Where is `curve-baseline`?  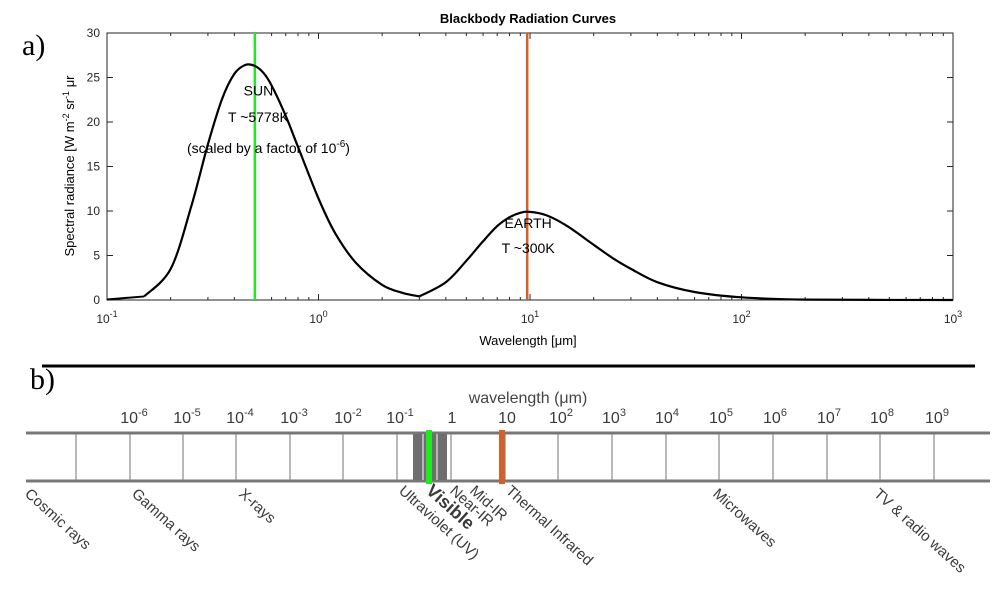 curve-baseline is located at coordinates (125, 298).